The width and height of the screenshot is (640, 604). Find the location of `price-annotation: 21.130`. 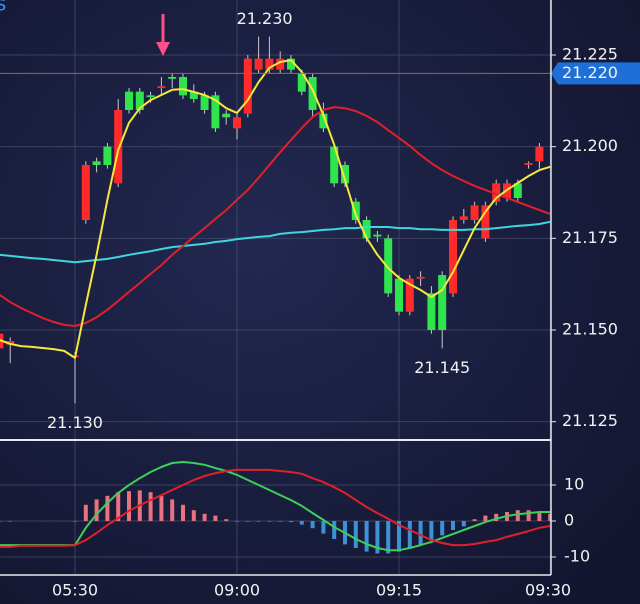

price-annotation: 21.130 is located at coordinates (75, 422).